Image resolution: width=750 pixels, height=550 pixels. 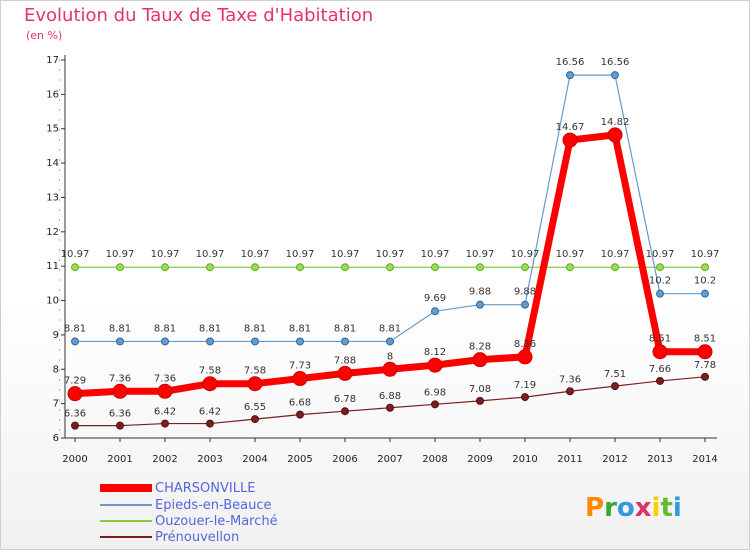 I want to click on y-tick-label: 14, so click(x=52, y=163).